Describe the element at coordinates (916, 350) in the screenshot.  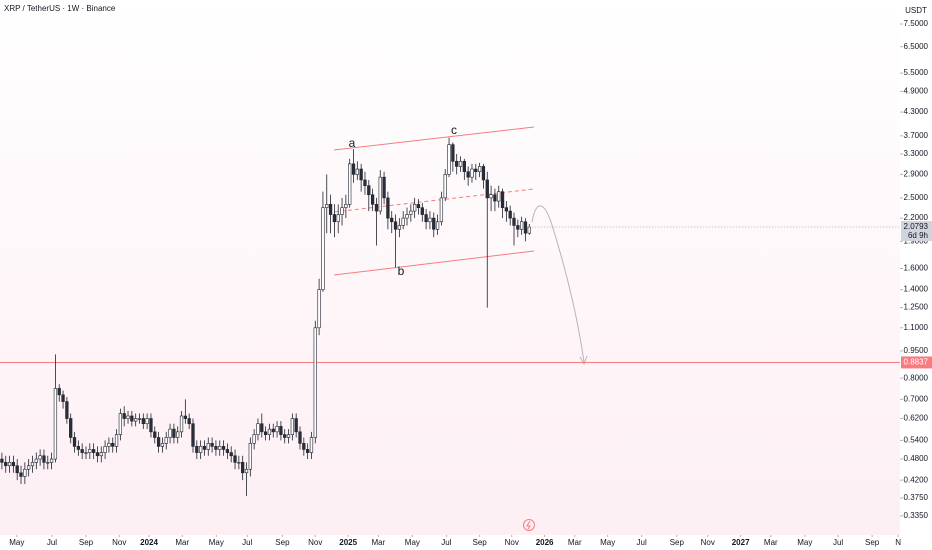
I see `y-tick-label: 0.9500` at that location.